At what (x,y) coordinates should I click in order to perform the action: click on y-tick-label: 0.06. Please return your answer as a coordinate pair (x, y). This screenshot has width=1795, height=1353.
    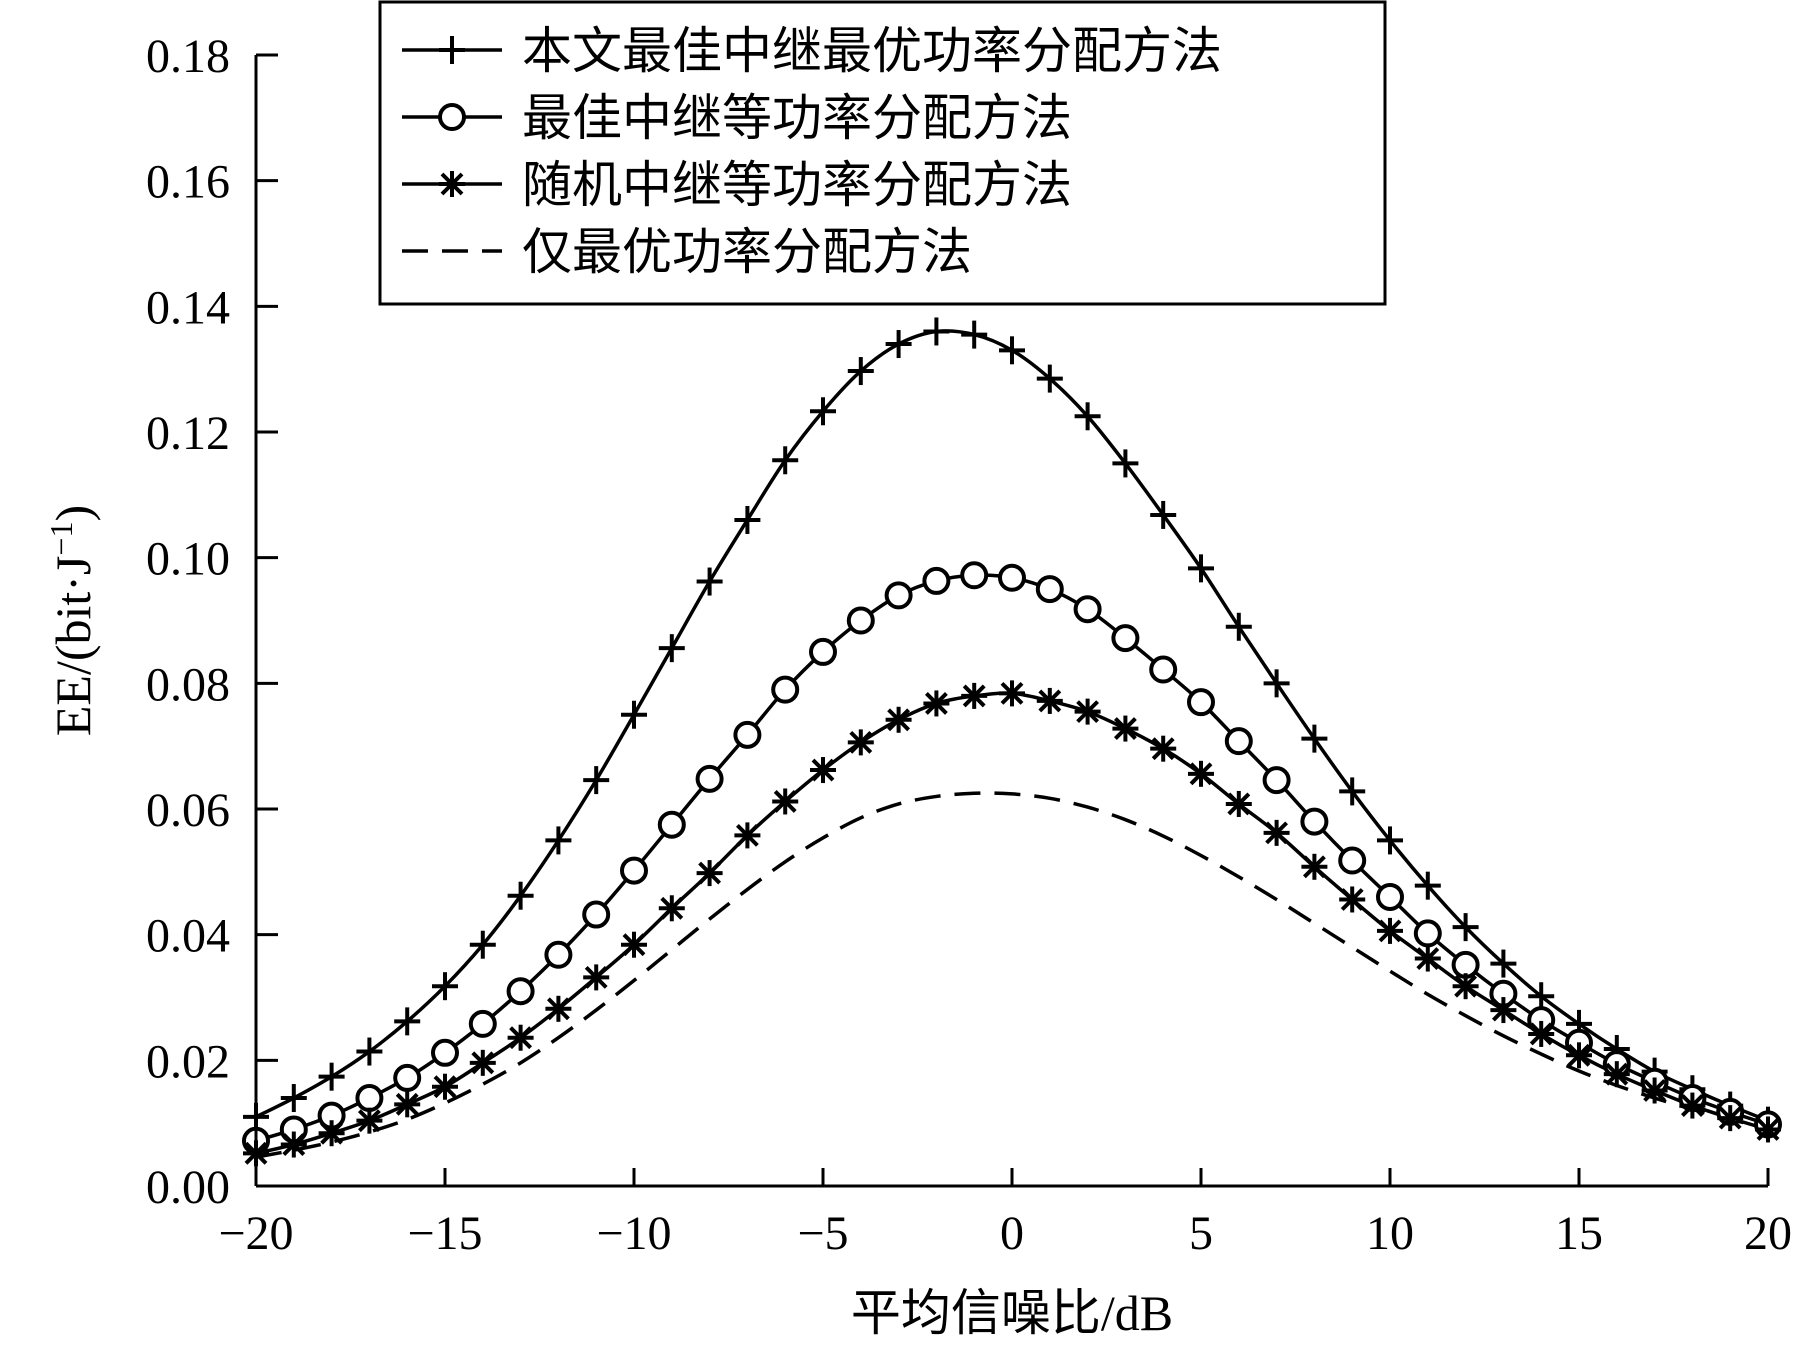
    Looking at the image, I should click on (188, 810).